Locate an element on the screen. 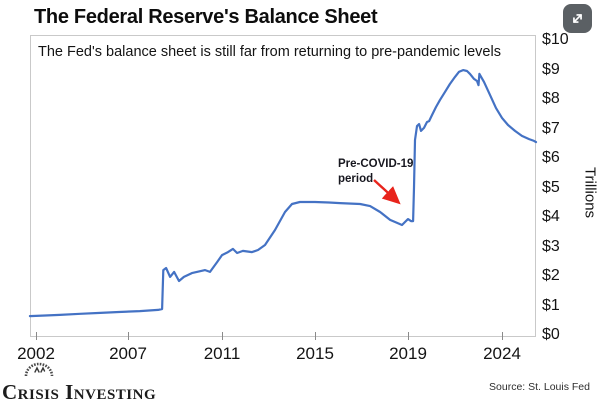 The image size is (600, 405). expand-icon is located at coordinates (577, 18).